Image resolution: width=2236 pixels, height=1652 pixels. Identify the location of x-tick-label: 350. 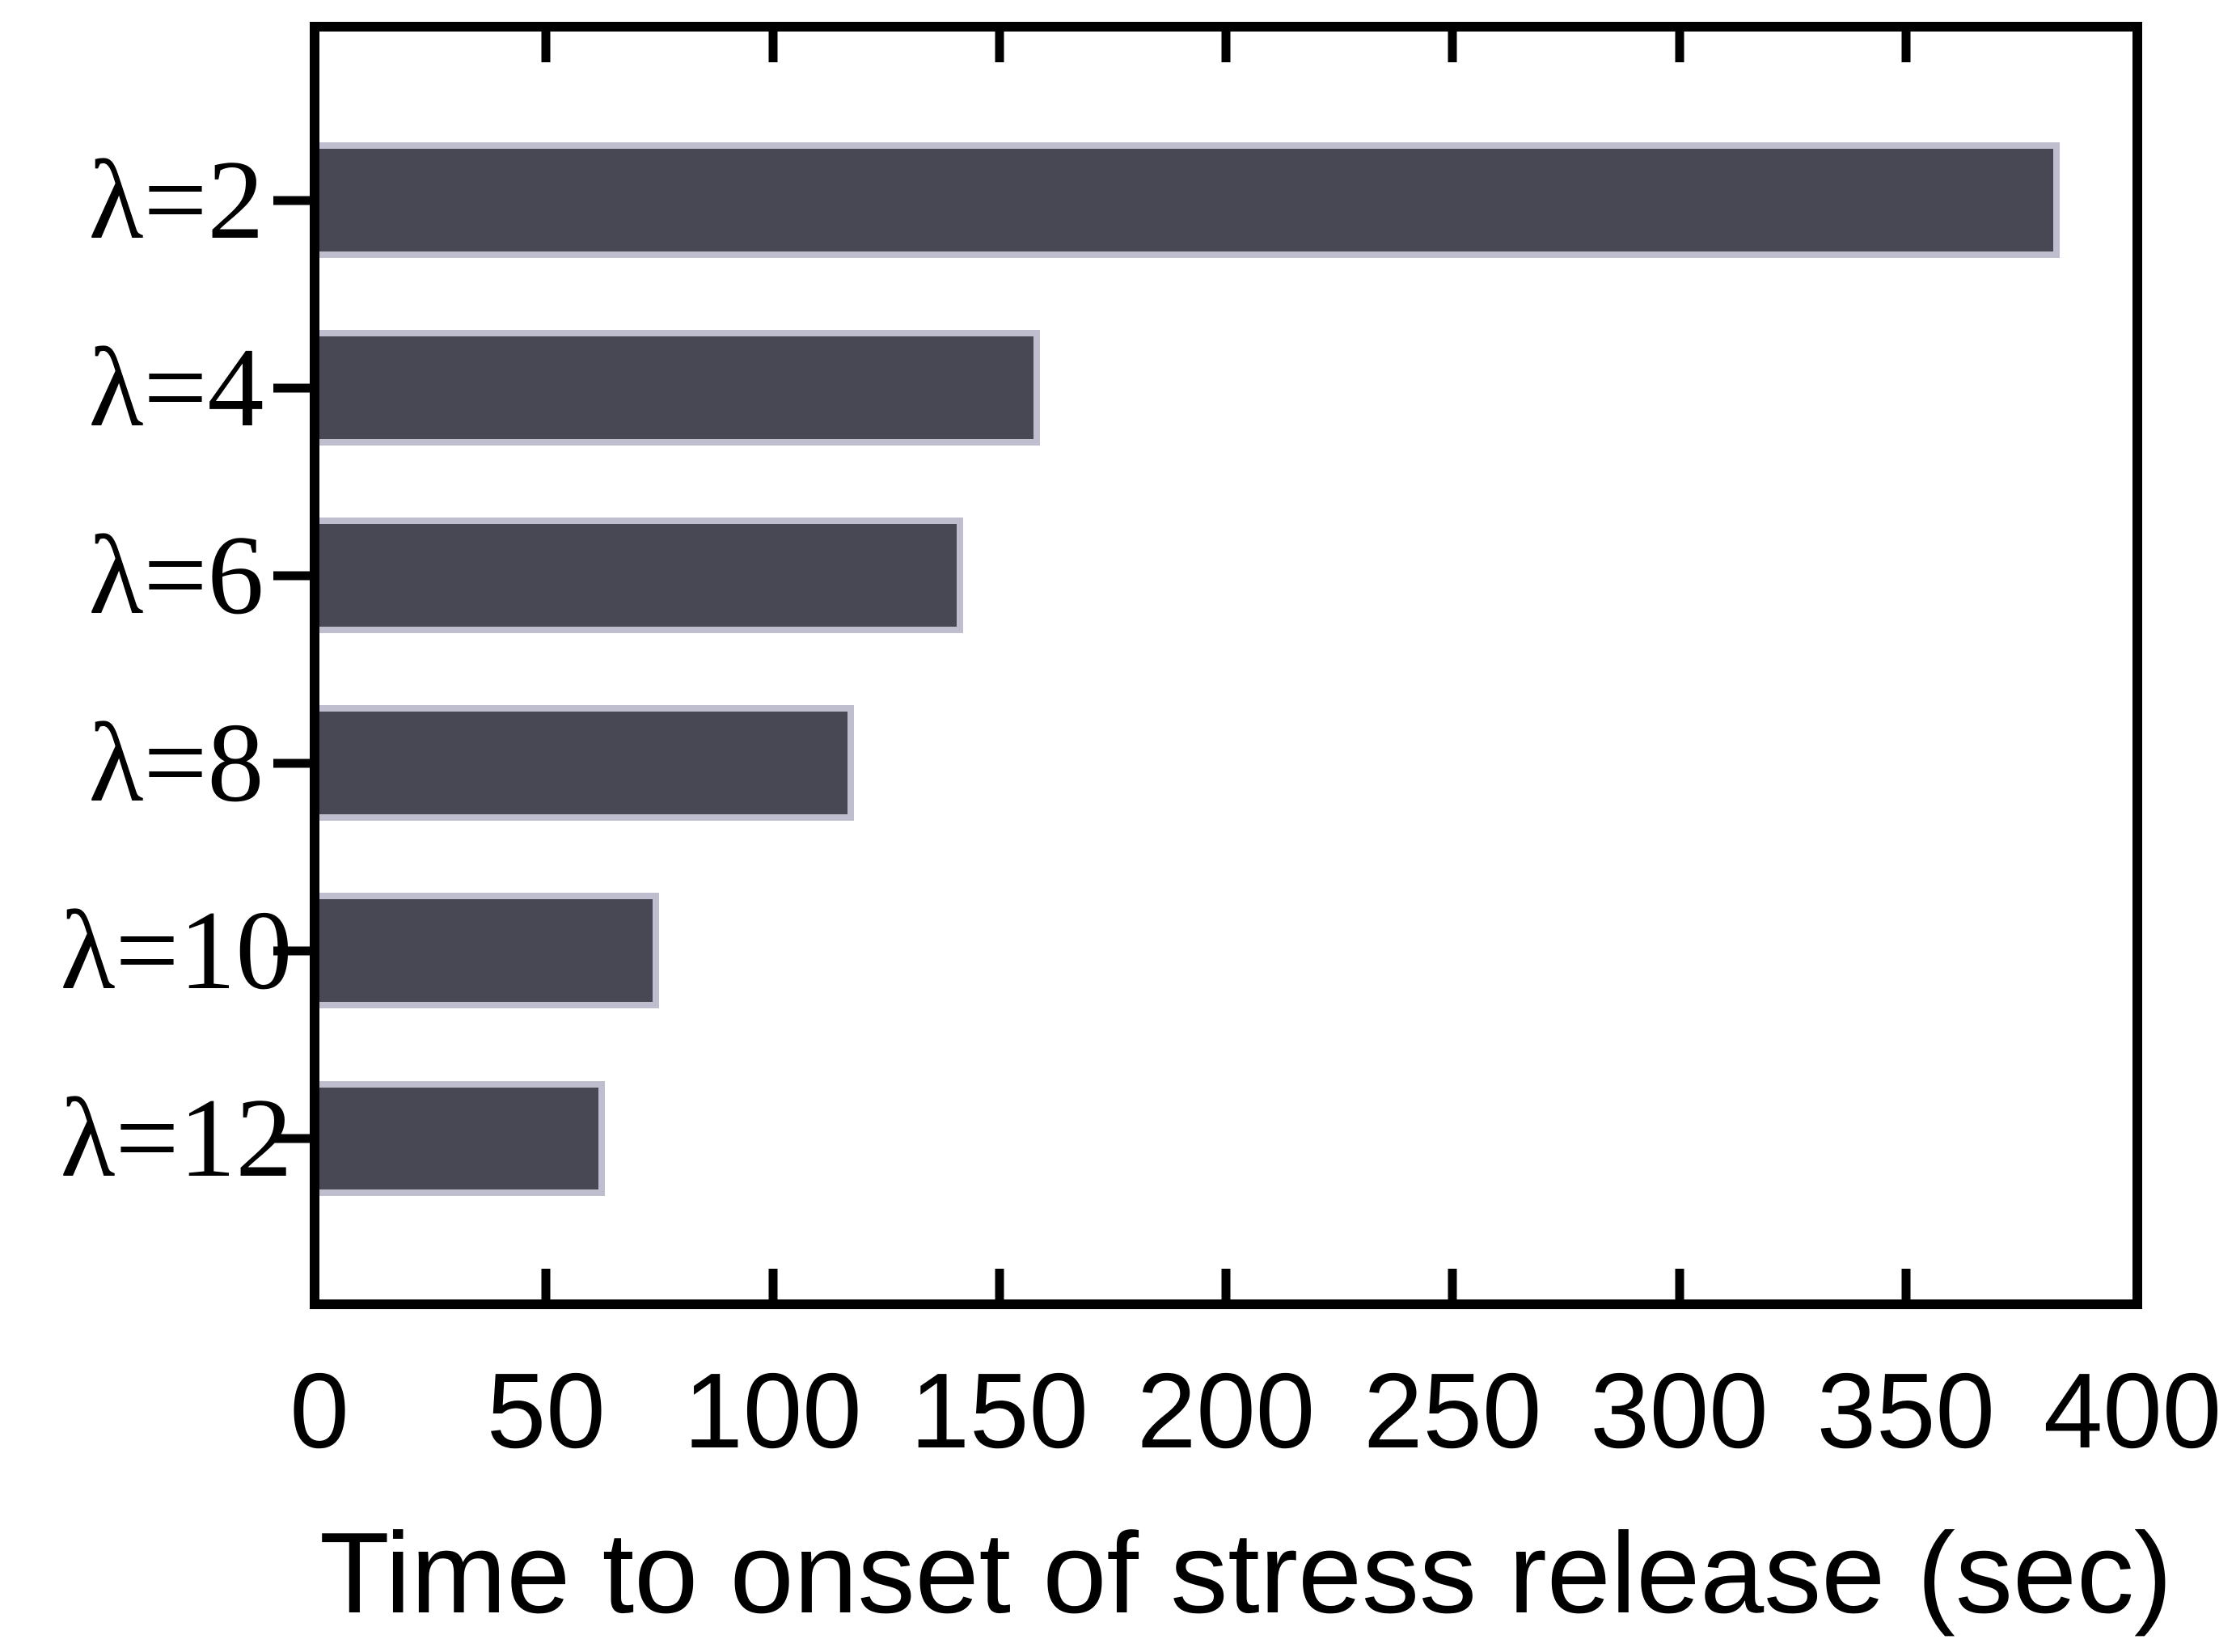
(1906, 1410).